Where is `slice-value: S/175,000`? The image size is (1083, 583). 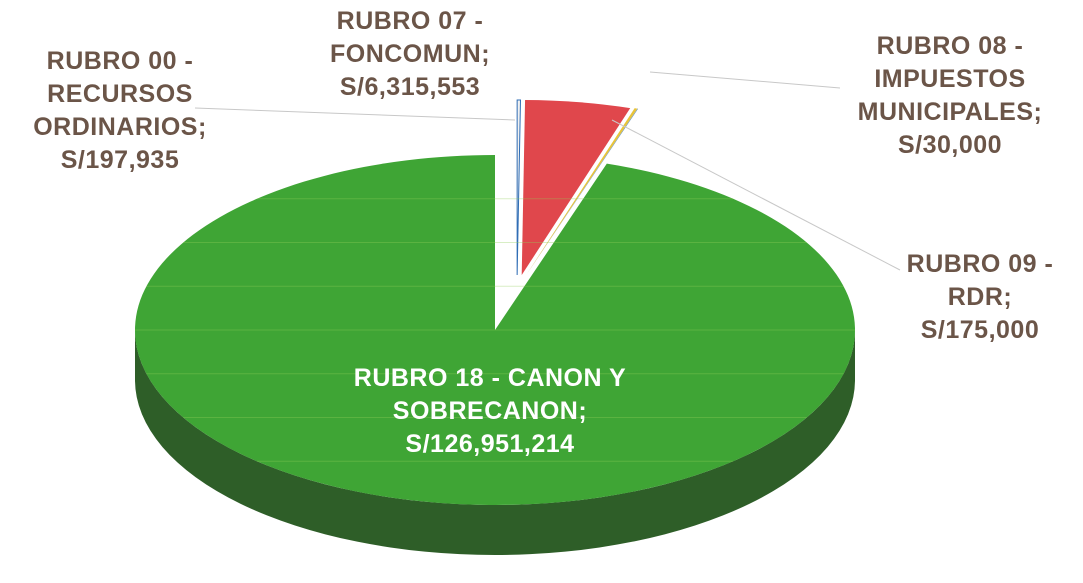
slice-value: S/175,000 is located at coordinates (980, 330).